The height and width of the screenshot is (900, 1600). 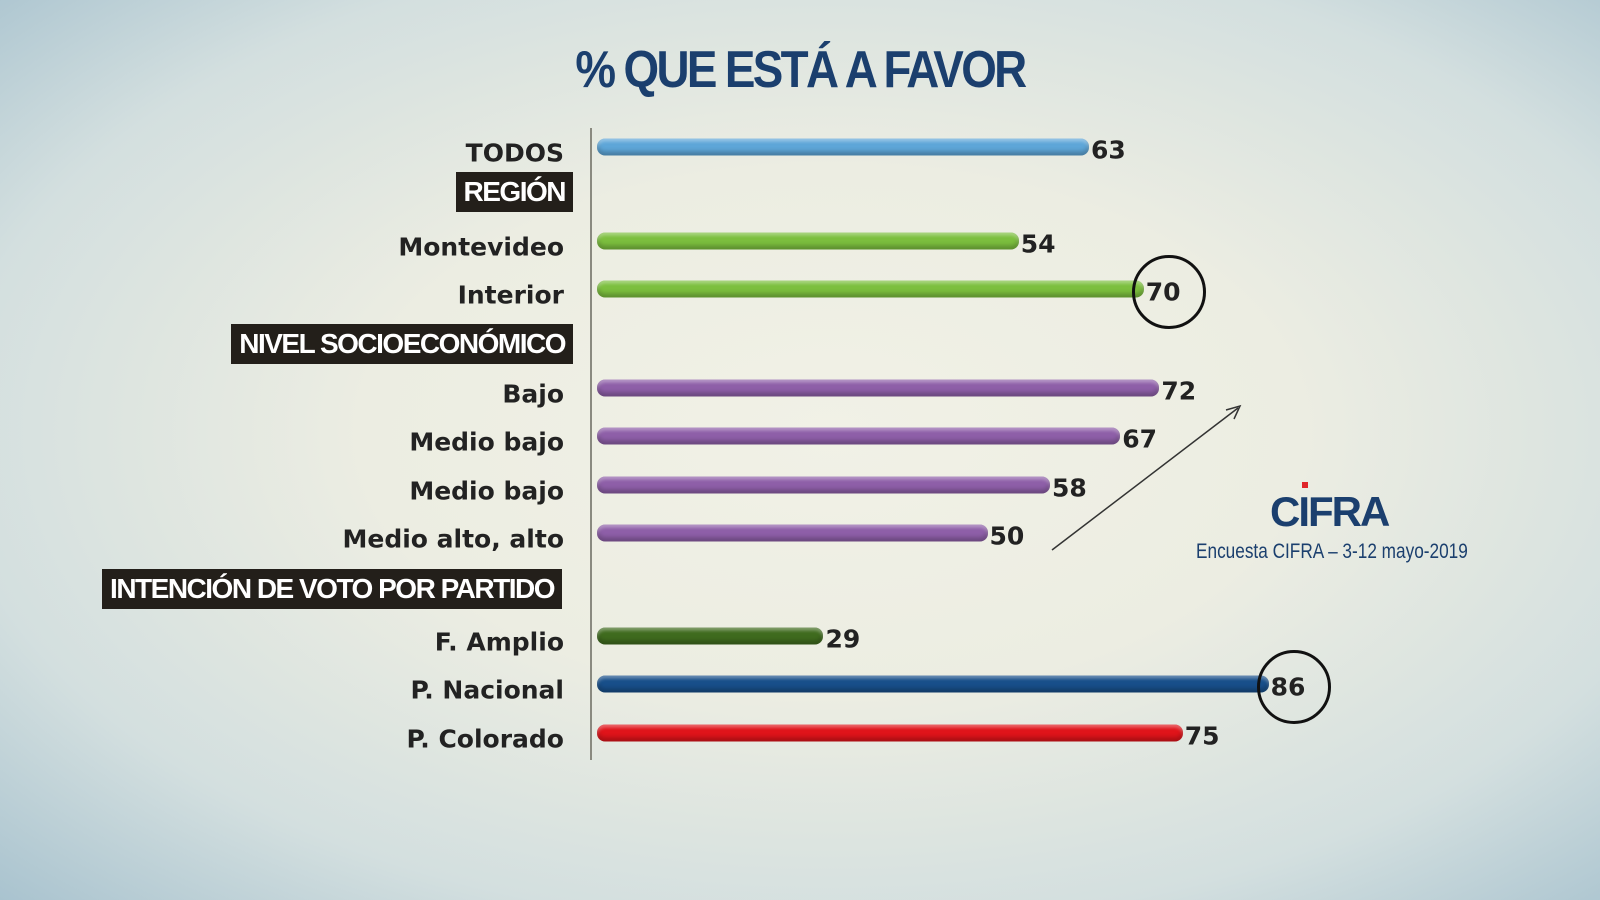 What do you see at coordinates (1179, 391) in the screenshot?
I see `data-label: 72` at bounding box center [1179, 391].